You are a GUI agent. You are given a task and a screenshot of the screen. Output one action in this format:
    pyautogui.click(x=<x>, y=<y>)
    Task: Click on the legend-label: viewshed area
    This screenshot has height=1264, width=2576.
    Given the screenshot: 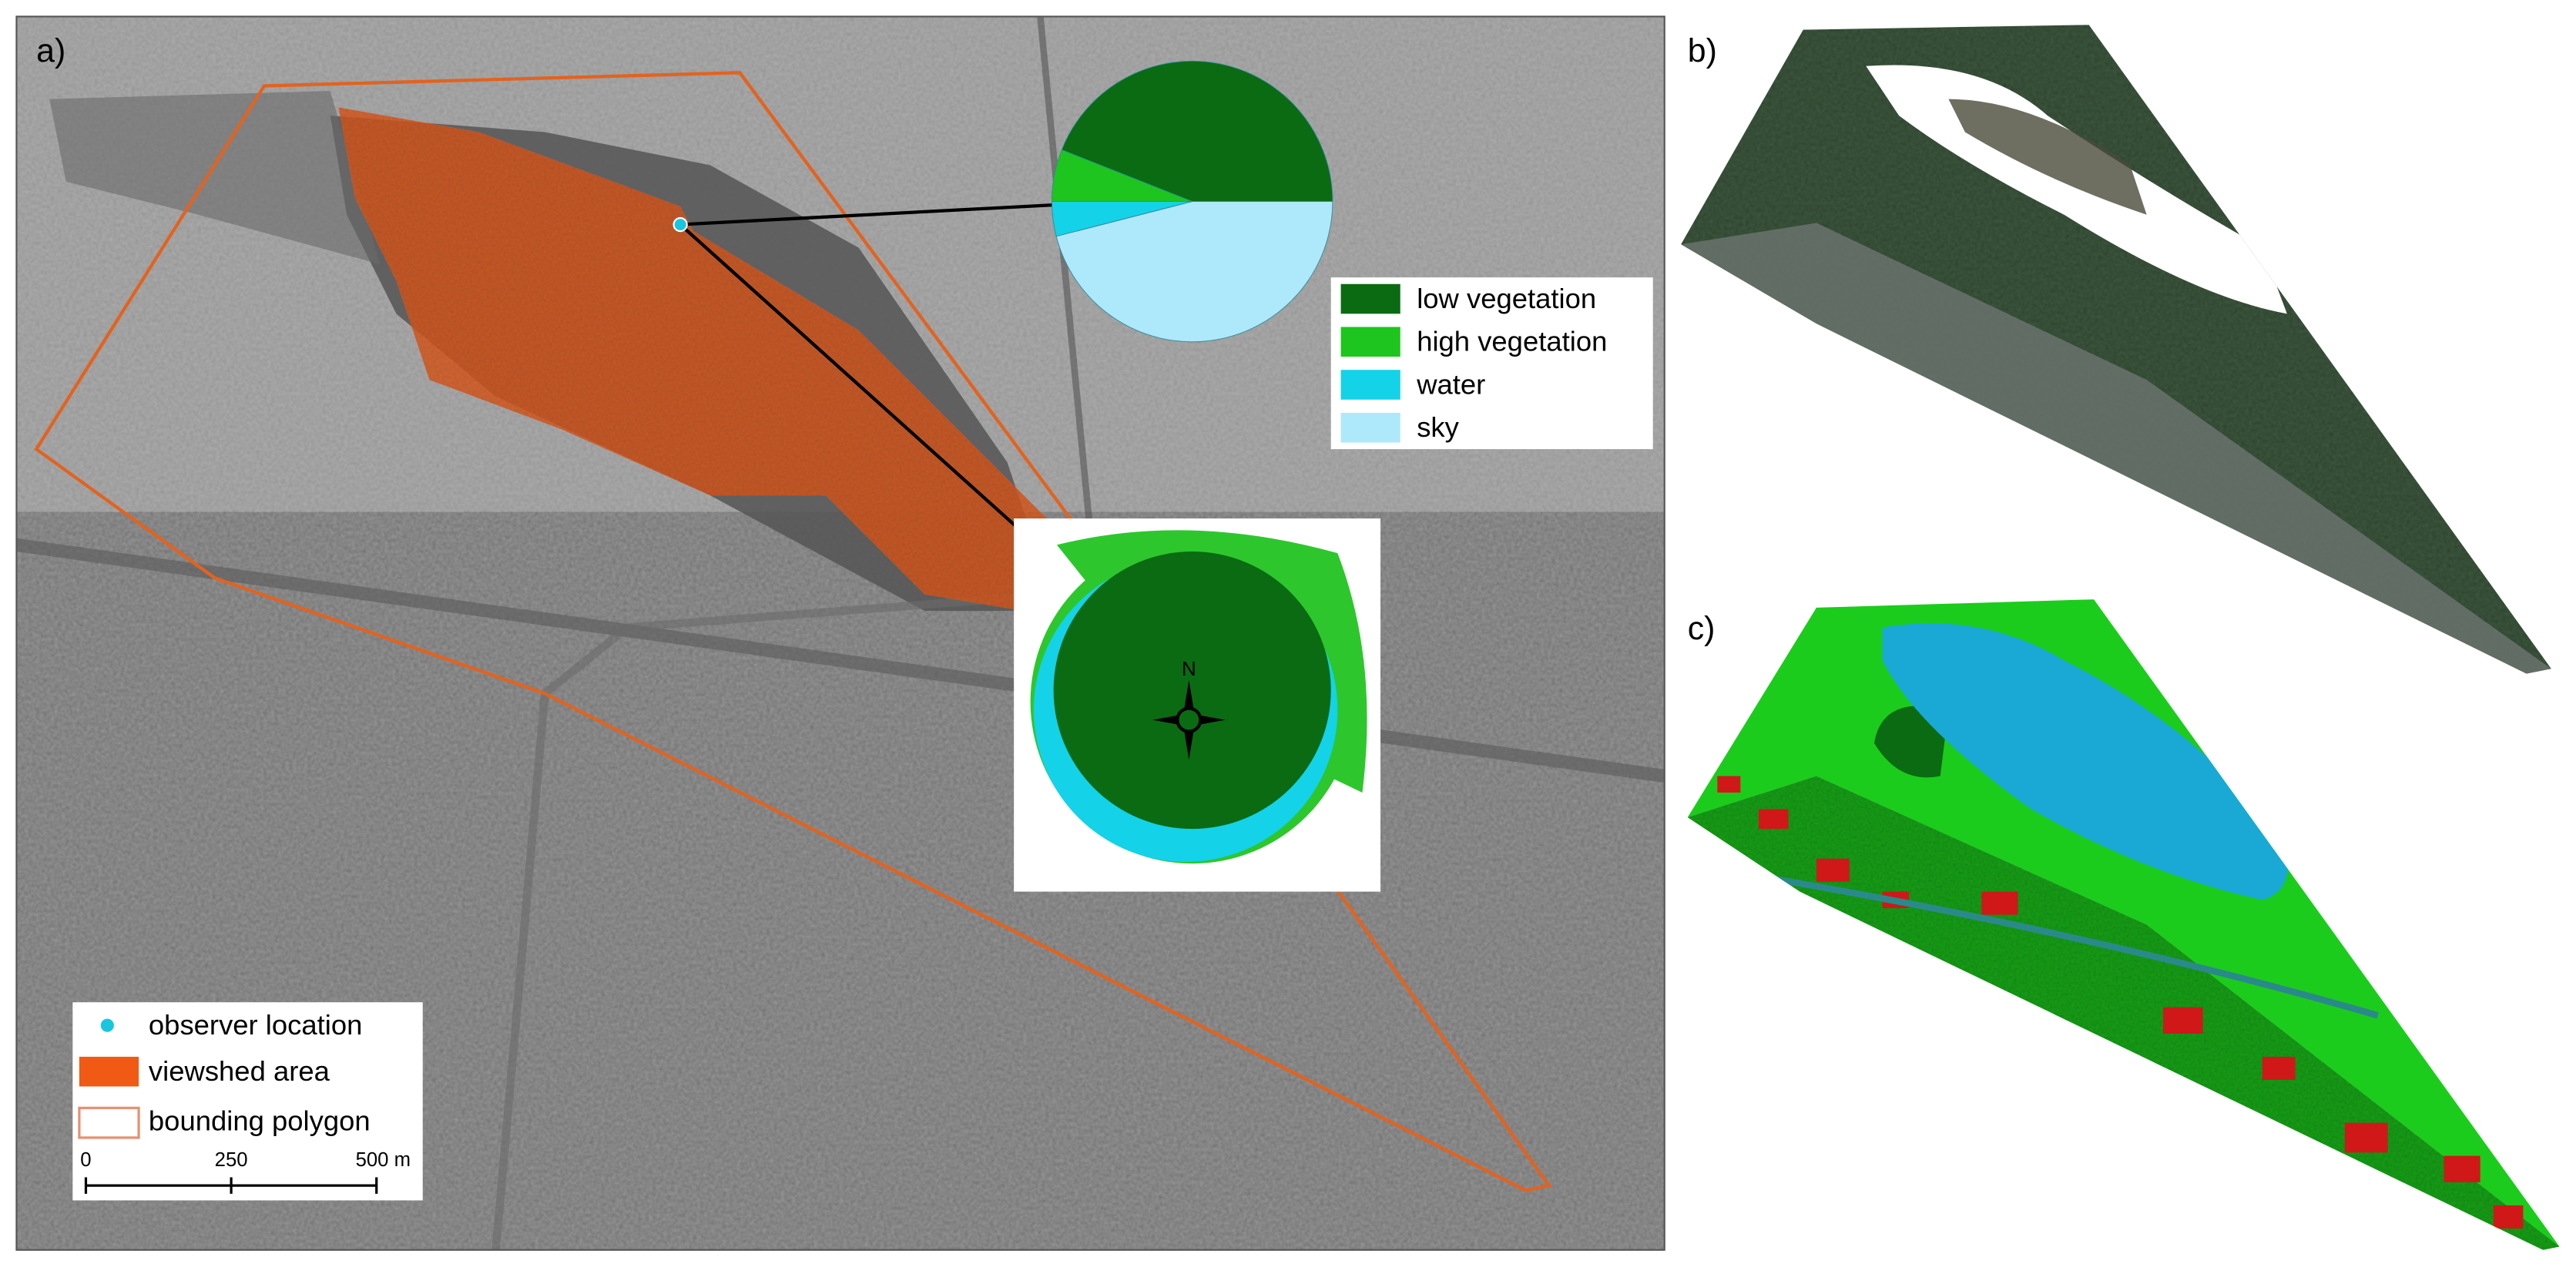 What is the action you would take?
    pyautogui.click(x=239, y=1071)
    